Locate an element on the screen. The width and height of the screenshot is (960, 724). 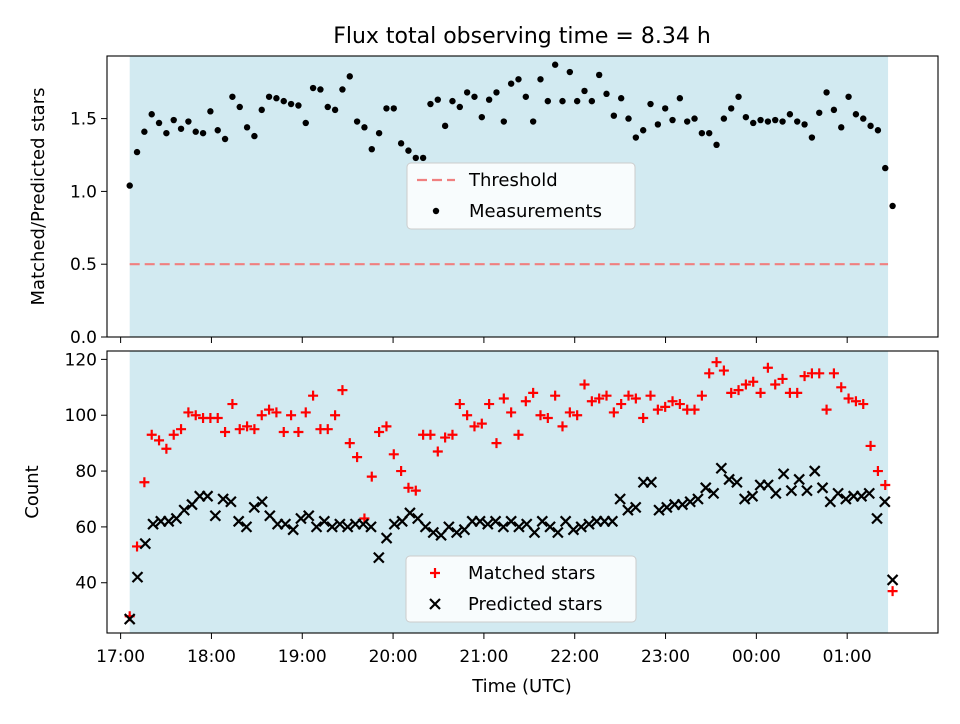
legend: Threshold Measurements is located at coordinates (521, 196).